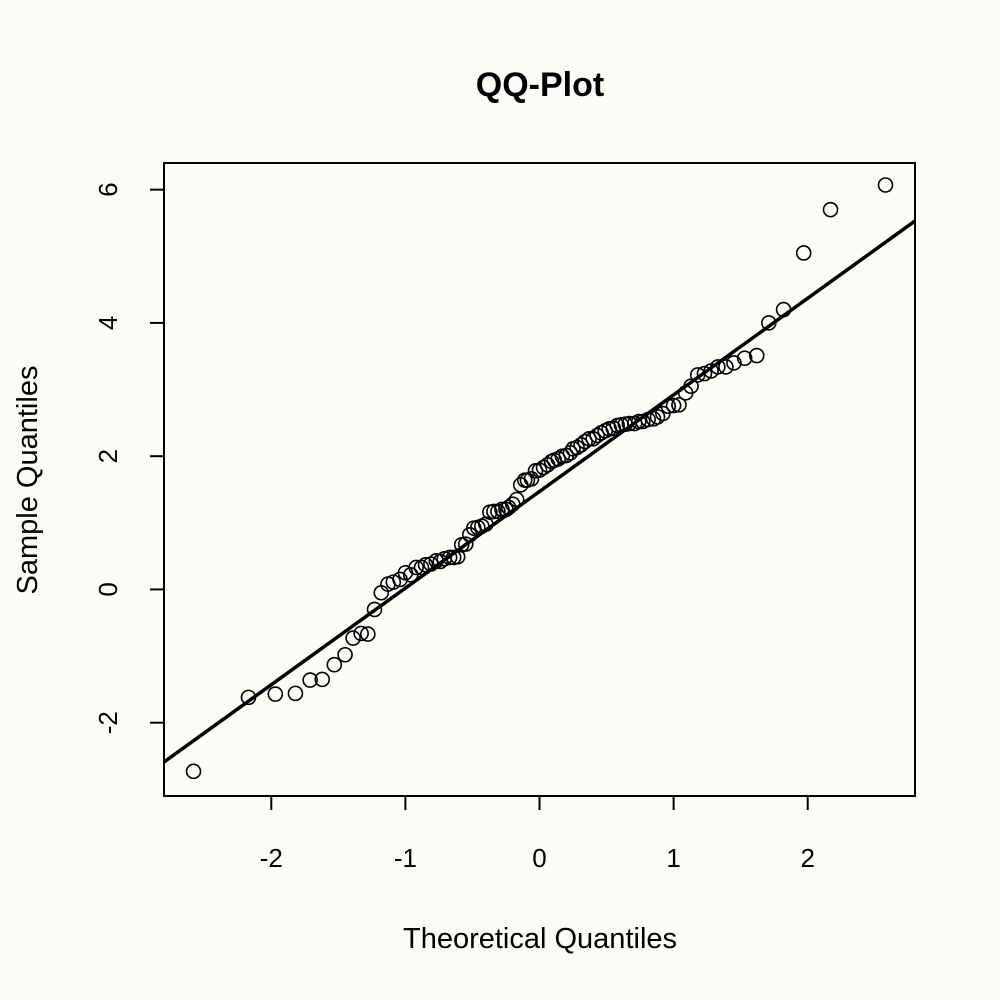 The height and width of the screenshot is (1000, 1000). I want to click on y-tick-label: 6, so click(108, 189).